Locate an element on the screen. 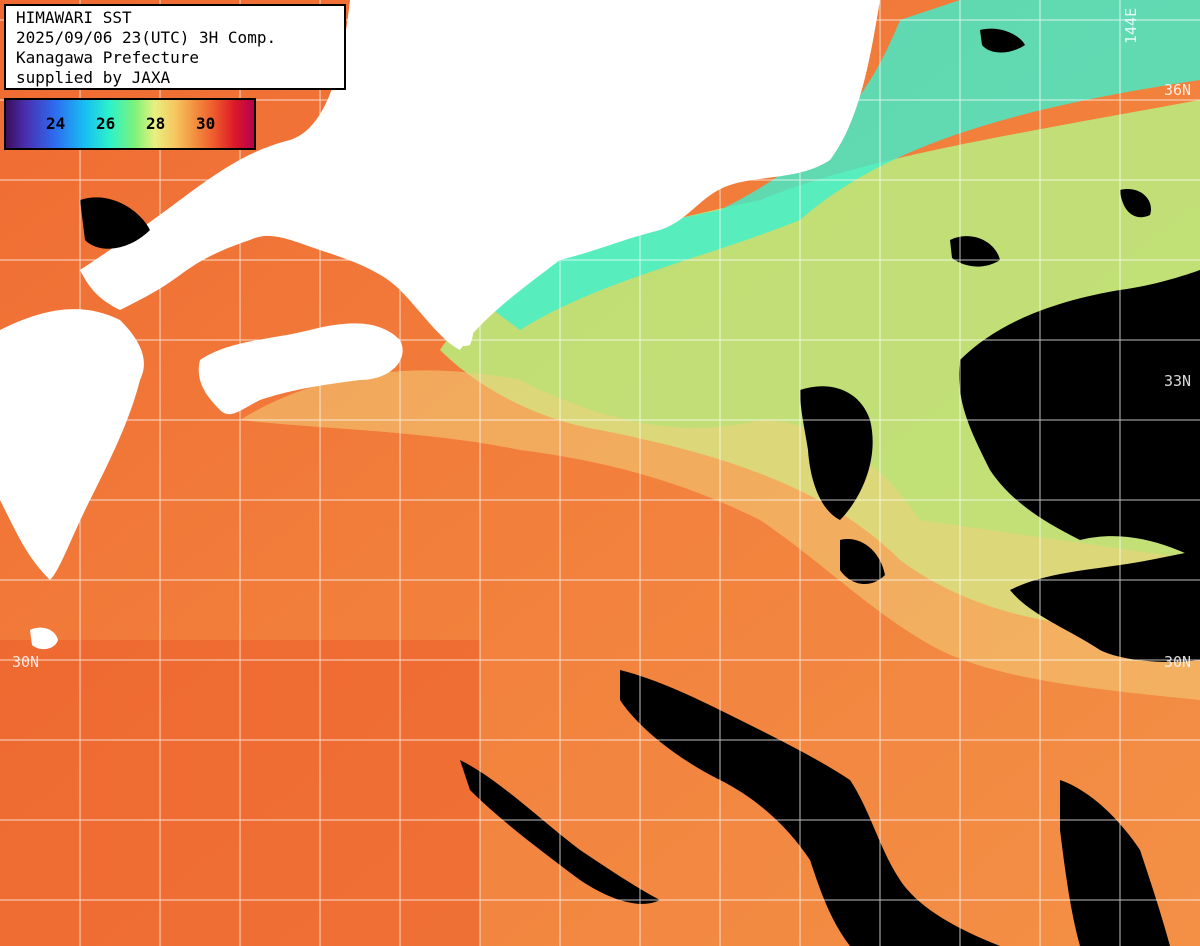 This screenshot has width=1200, height=946. colorbar-label-26: 26 is located at coordinates (106, 123).